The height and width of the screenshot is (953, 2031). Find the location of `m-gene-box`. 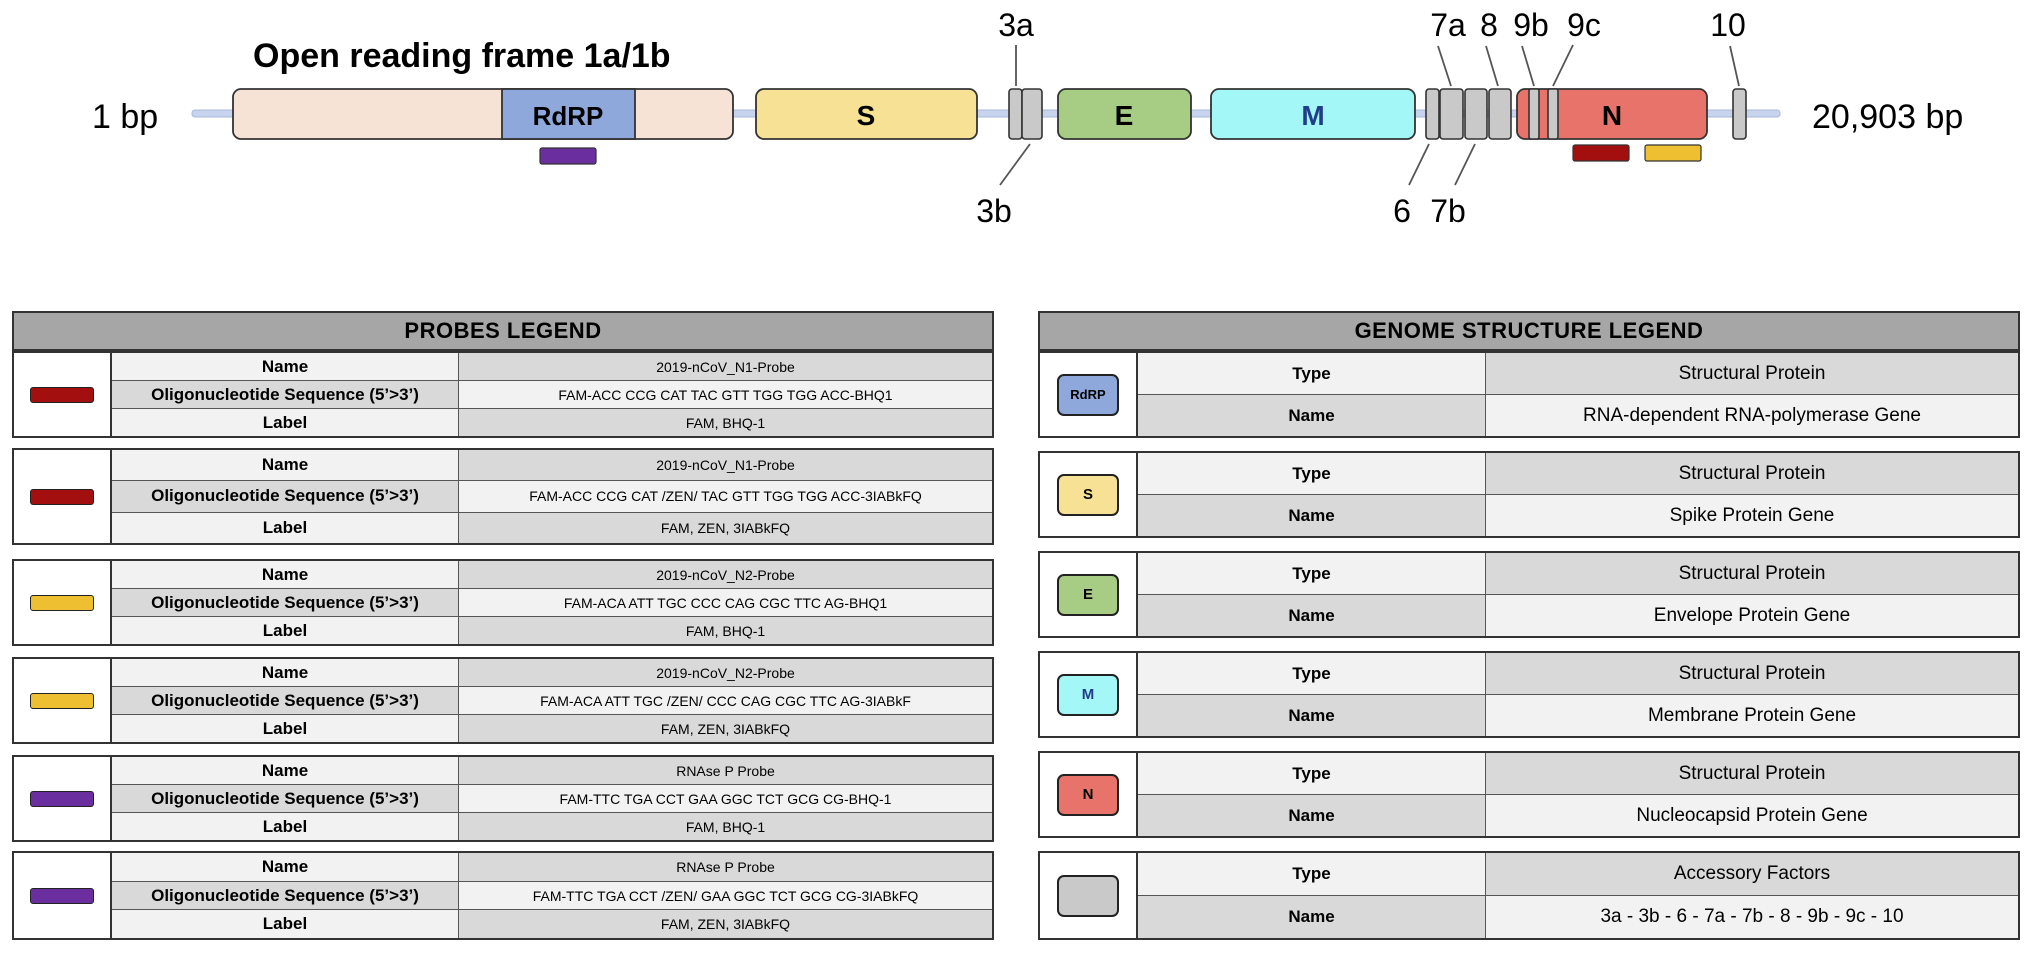

m-gene-box is located at coordinates (1313, 114).